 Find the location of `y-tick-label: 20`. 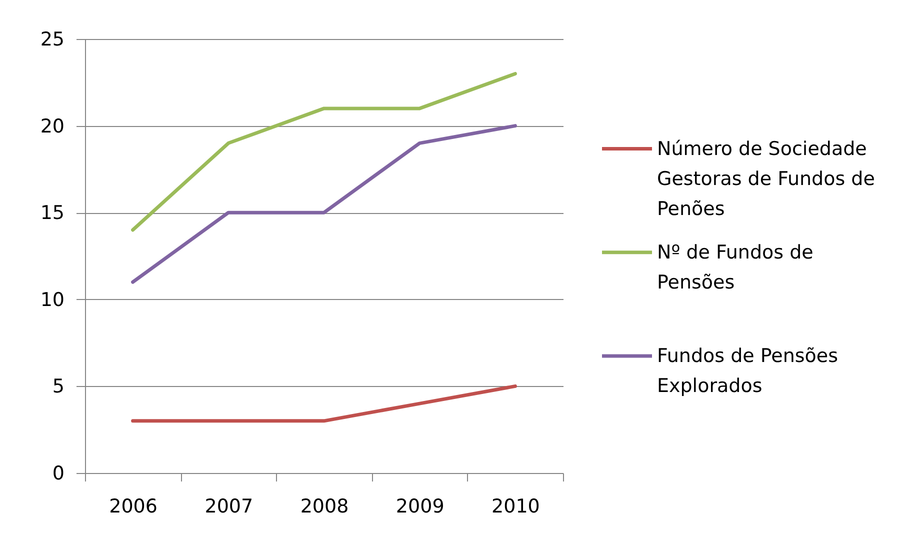

y-tick-label: 20 is located at coordinates (52, 126).